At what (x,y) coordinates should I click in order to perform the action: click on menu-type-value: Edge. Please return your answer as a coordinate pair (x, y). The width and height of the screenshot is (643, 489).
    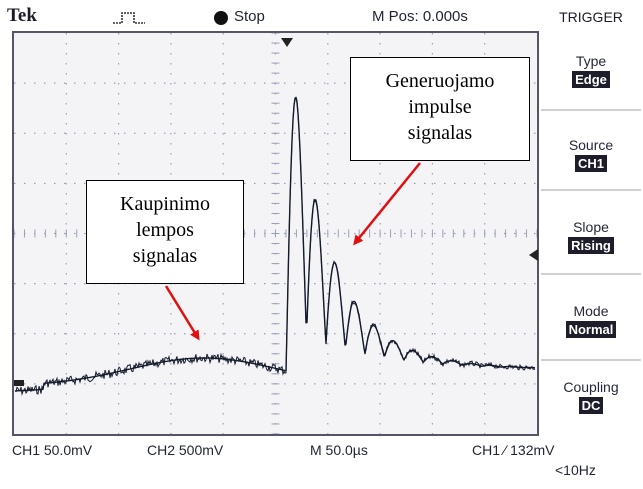
    Looking at the image, I should click on (591, 79).